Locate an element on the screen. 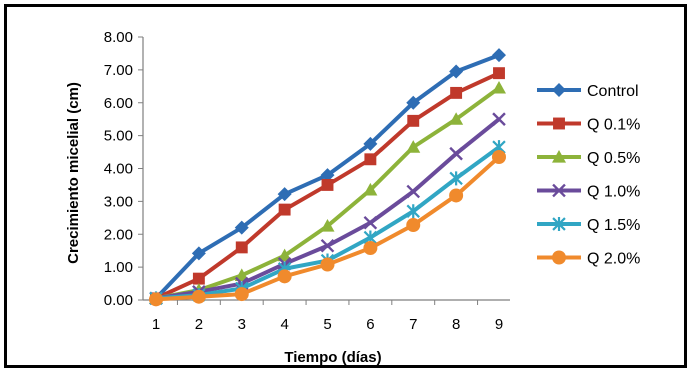 The height and width of the screenshot is (373, 694). legend-item-4: Q 1.5% is located at coordinates (588, 225).